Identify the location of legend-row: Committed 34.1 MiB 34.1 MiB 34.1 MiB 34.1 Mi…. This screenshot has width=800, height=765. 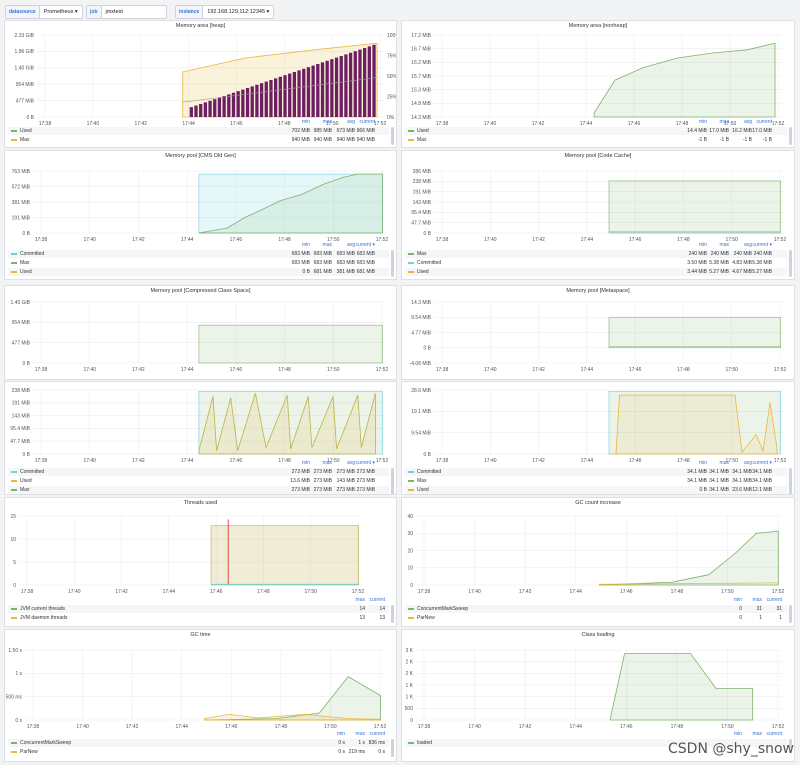
(596, 472).